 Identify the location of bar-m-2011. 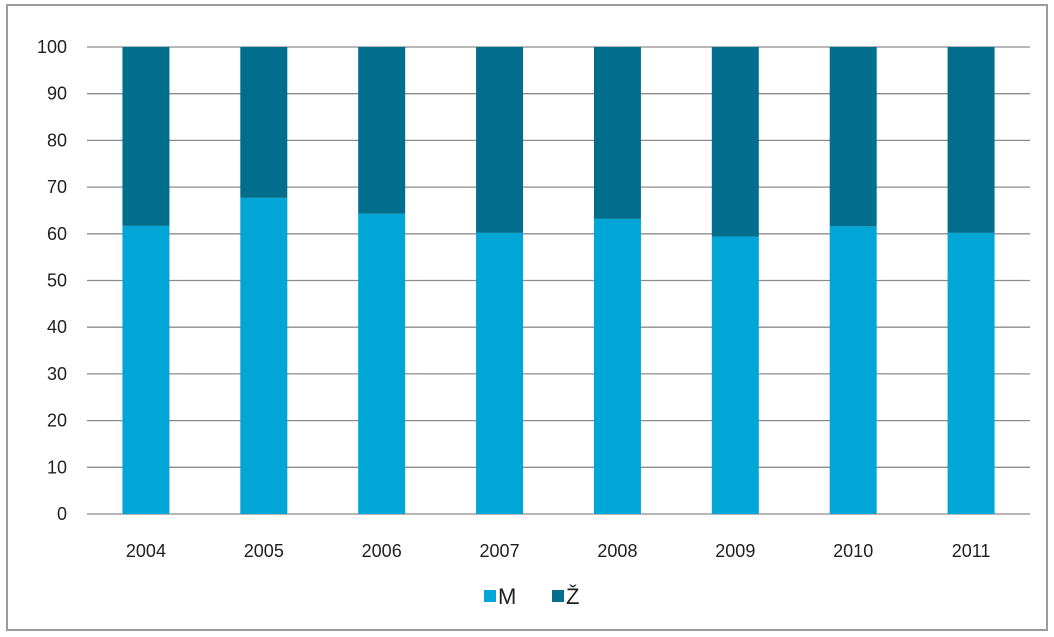
(971, 373).